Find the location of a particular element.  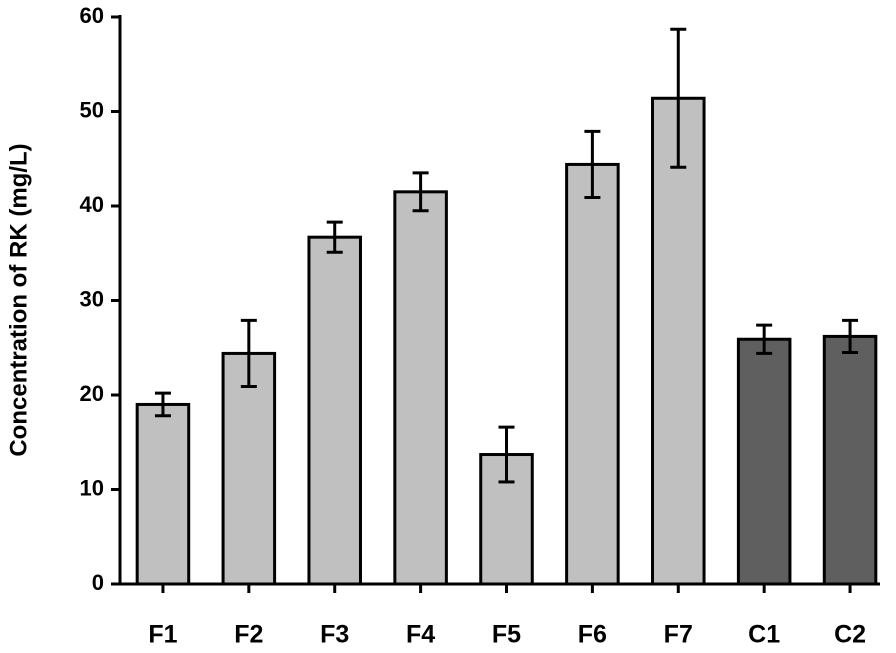

x-tick-label: F4 is located at coordinates (420, 635).